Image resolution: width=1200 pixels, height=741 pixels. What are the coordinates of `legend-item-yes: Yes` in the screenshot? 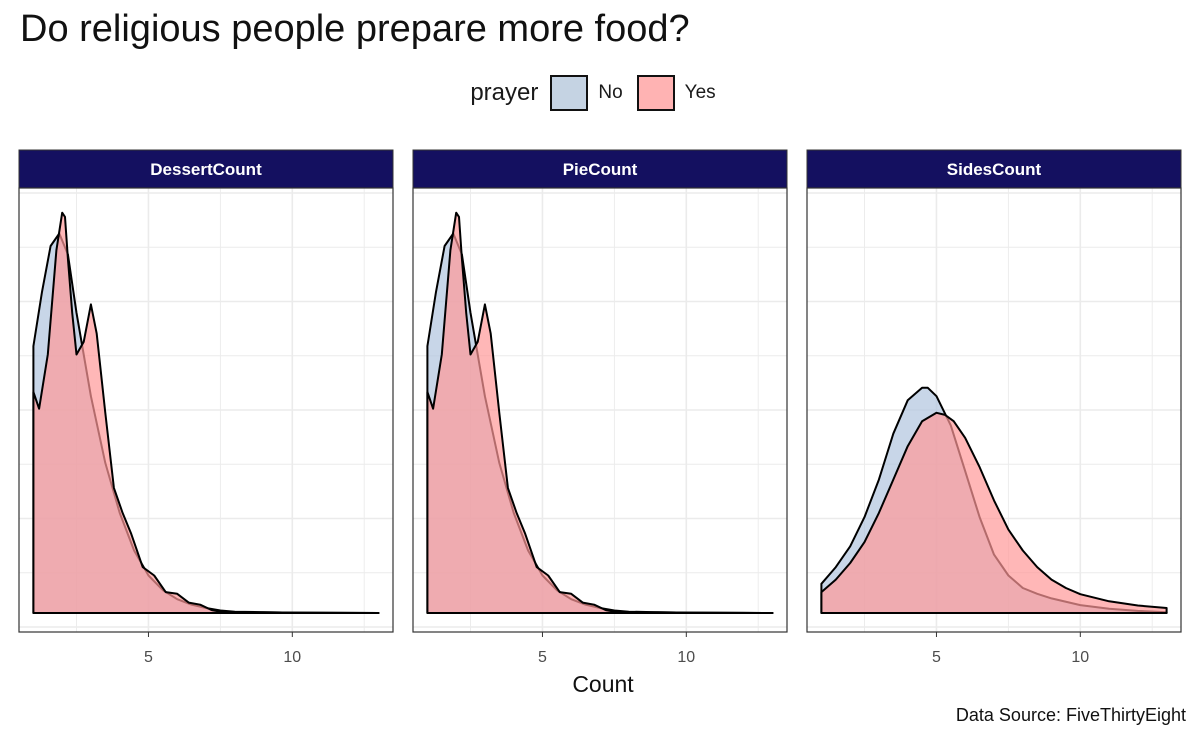 It's located at (676, 93).